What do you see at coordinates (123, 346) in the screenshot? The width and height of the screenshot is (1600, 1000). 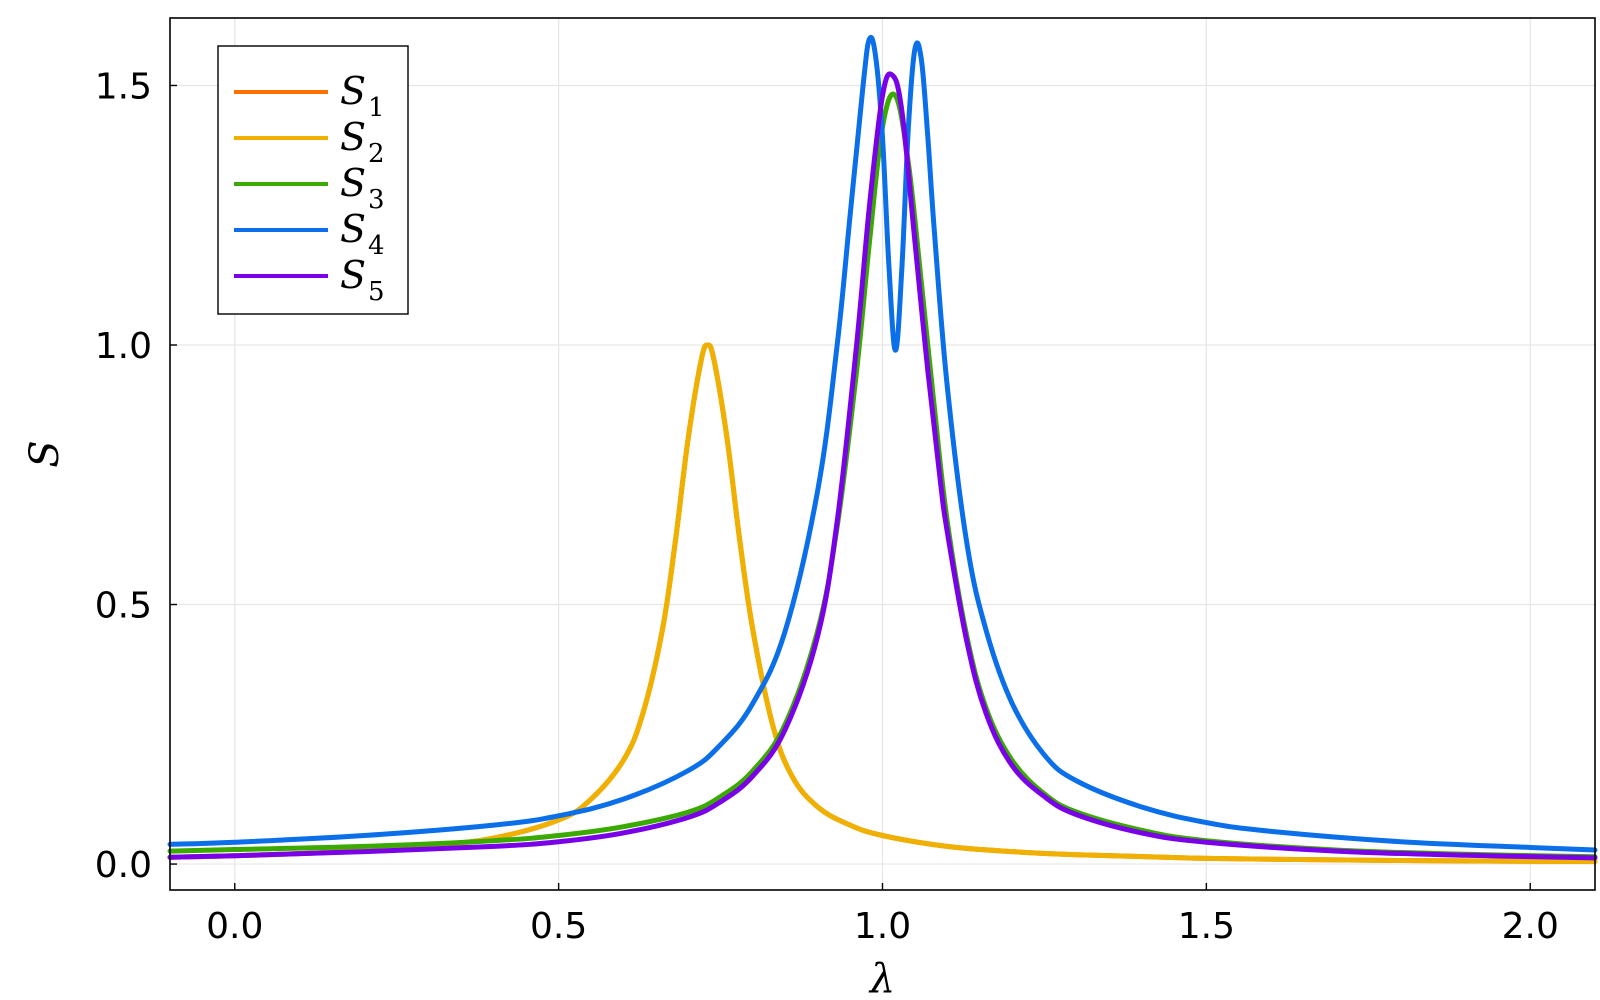 I see `y-tick-label: 1.0` at bounding box center [123, 346].